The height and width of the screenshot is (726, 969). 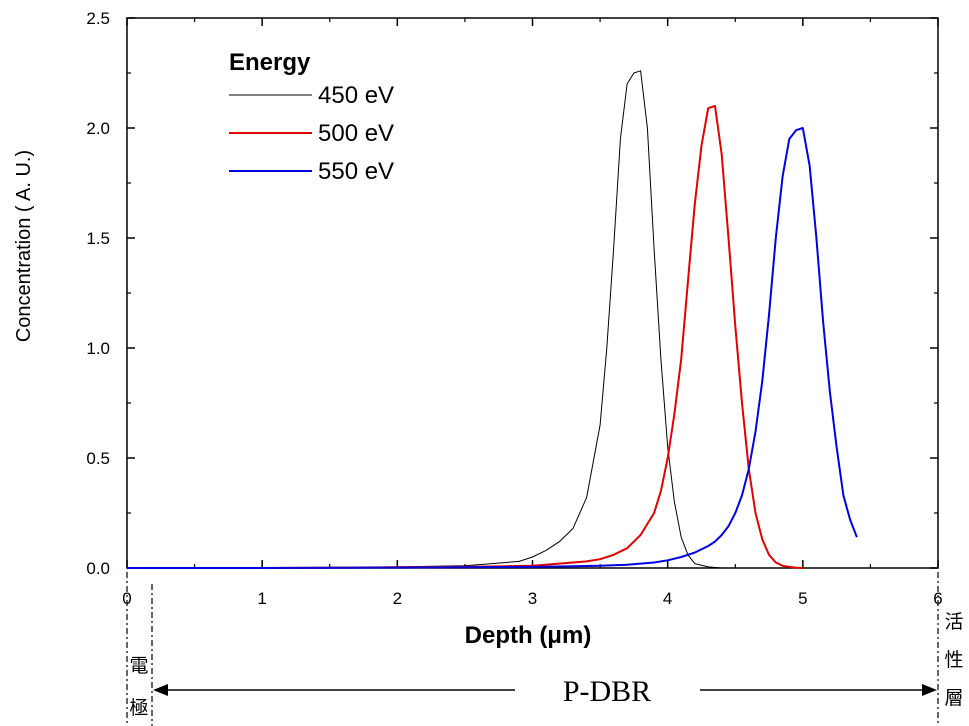 I want to click on legend-title: Energy, so click(x=270, y=62).